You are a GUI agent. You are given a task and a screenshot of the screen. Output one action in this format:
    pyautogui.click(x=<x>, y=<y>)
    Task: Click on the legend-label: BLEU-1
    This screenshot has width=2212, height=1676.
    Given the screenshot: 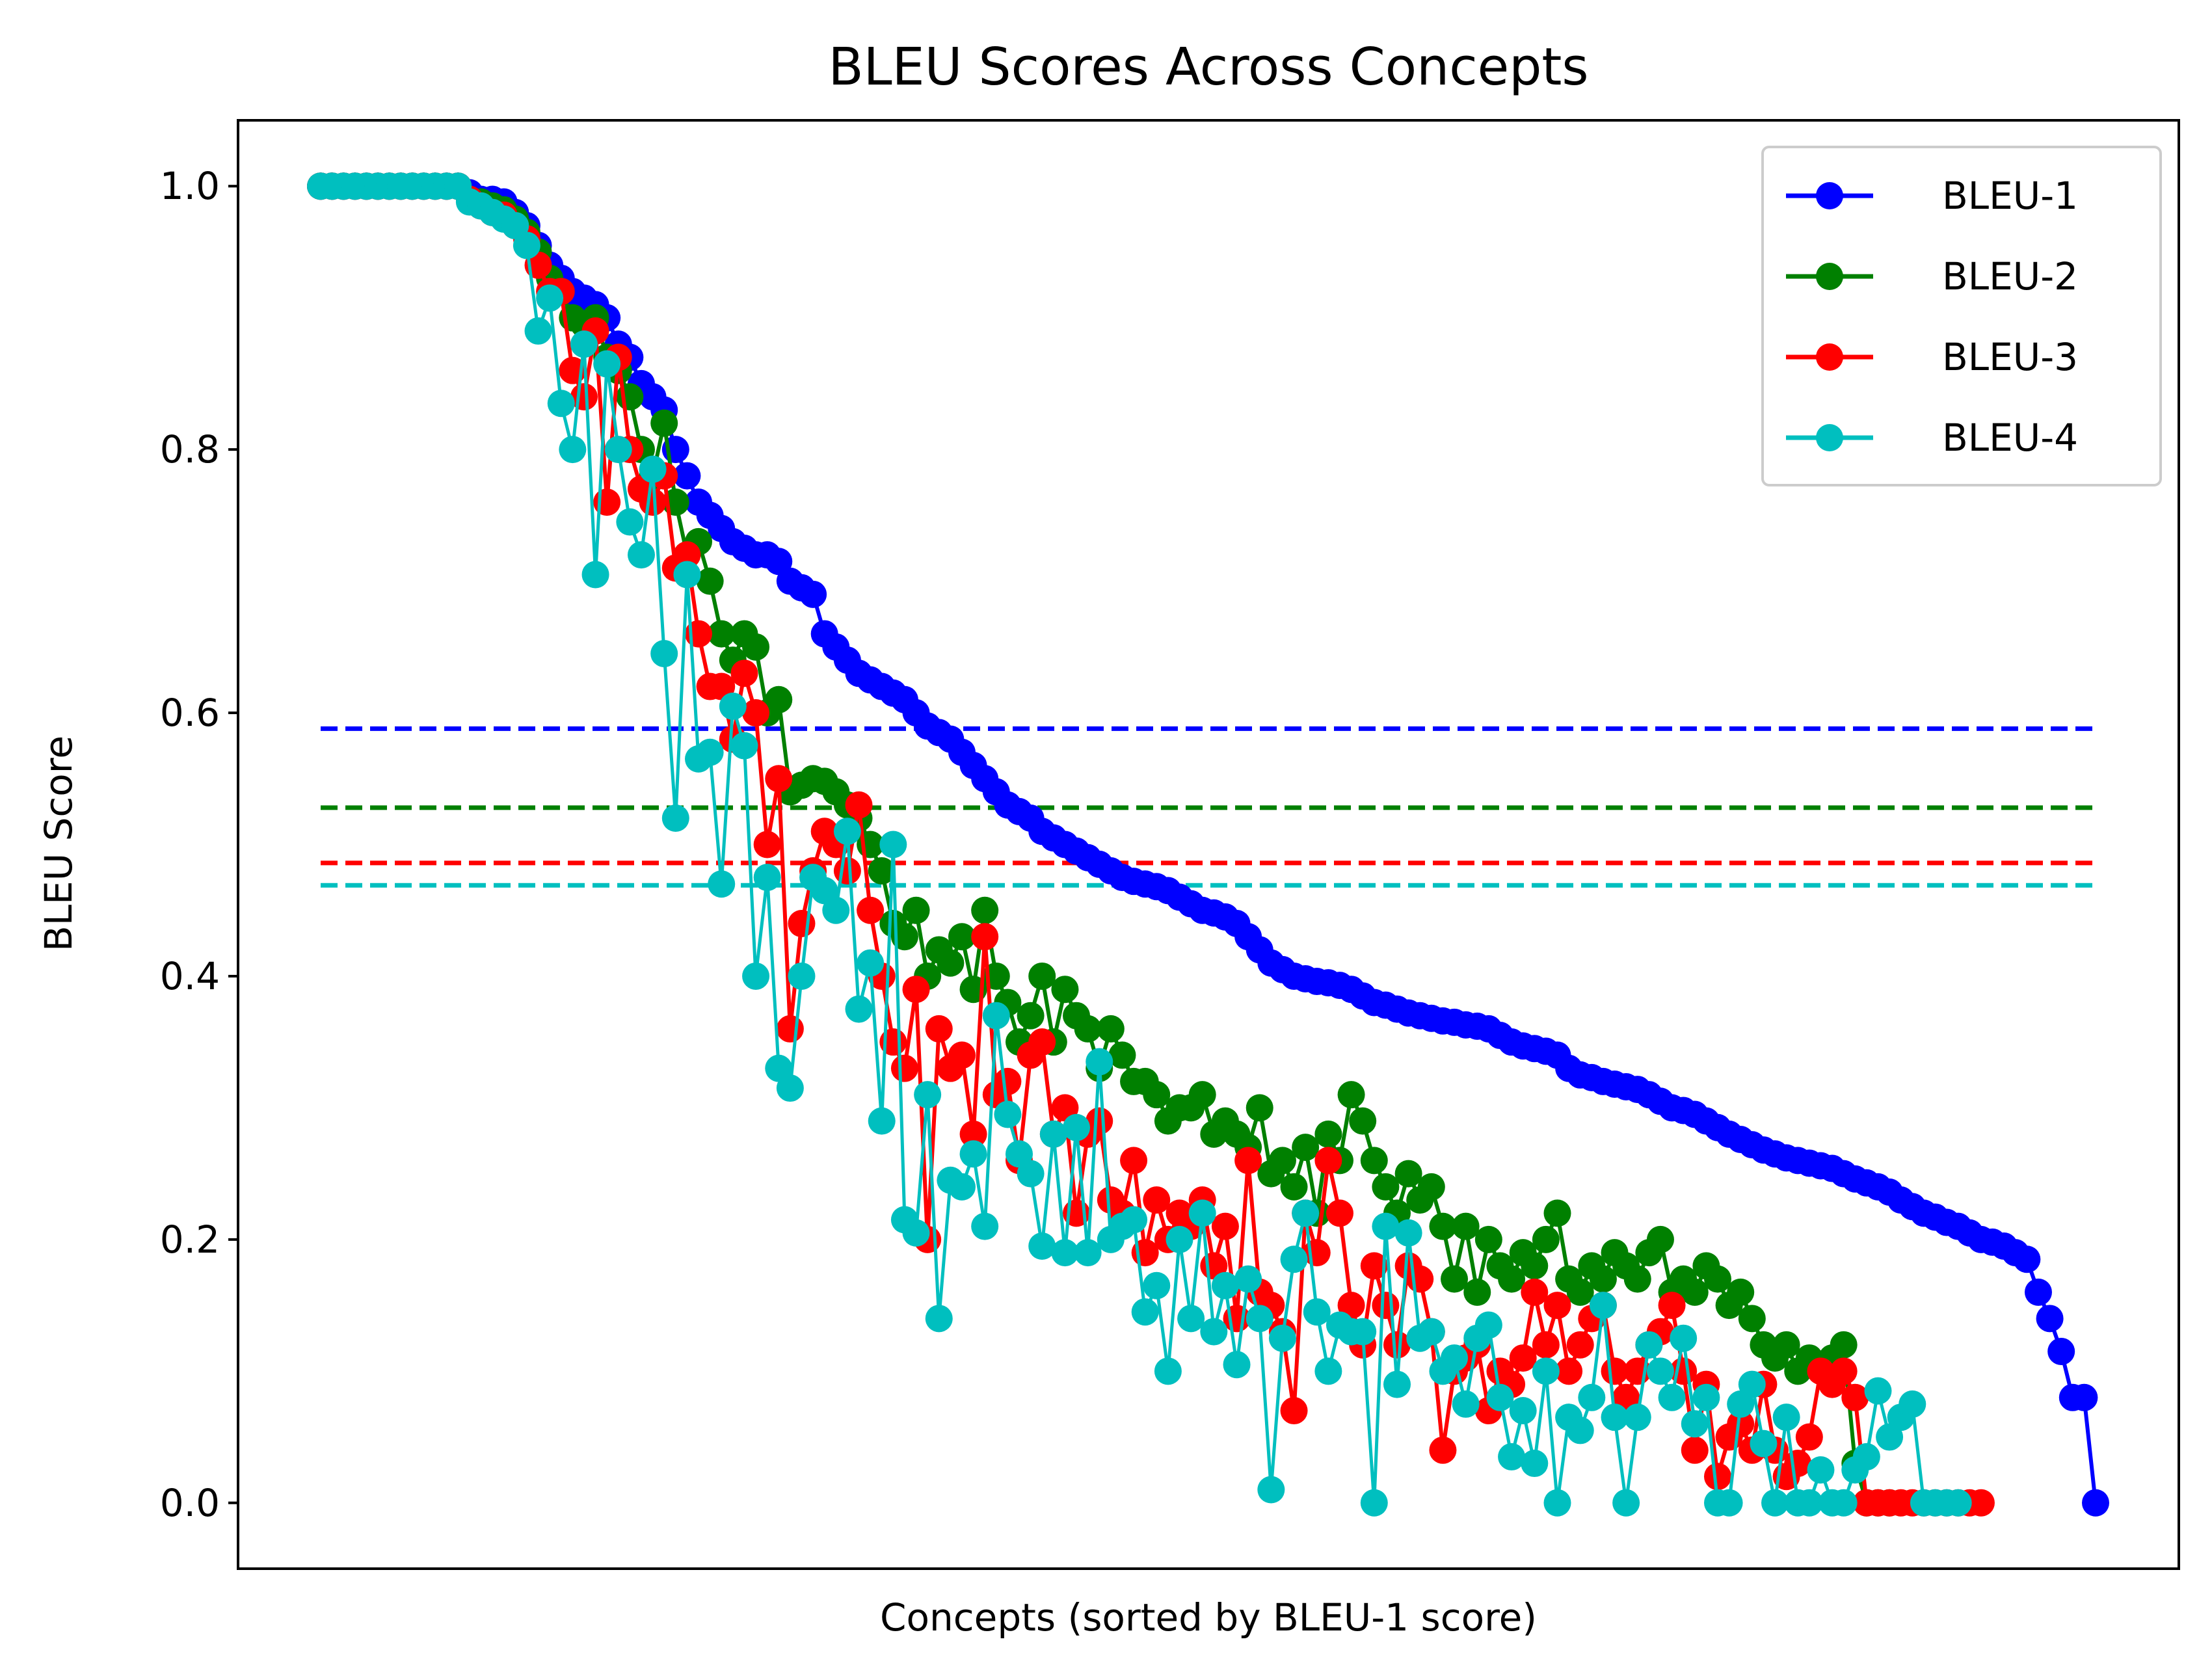 What is the action you would take?
    pyautogui.click(x=2010, y=196)
    